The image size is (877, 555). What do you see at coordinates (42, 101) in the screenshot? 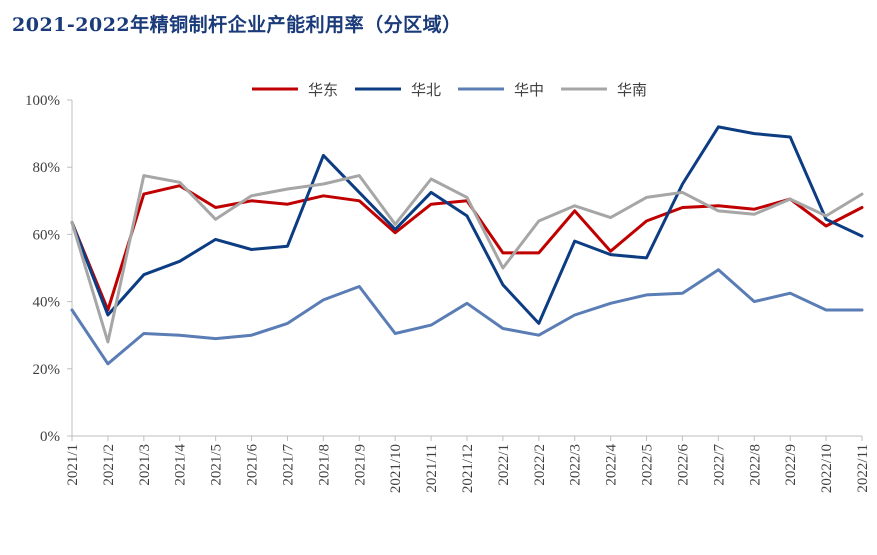
I see `y-tick-label: 100%` at bounding box center [42, 101].